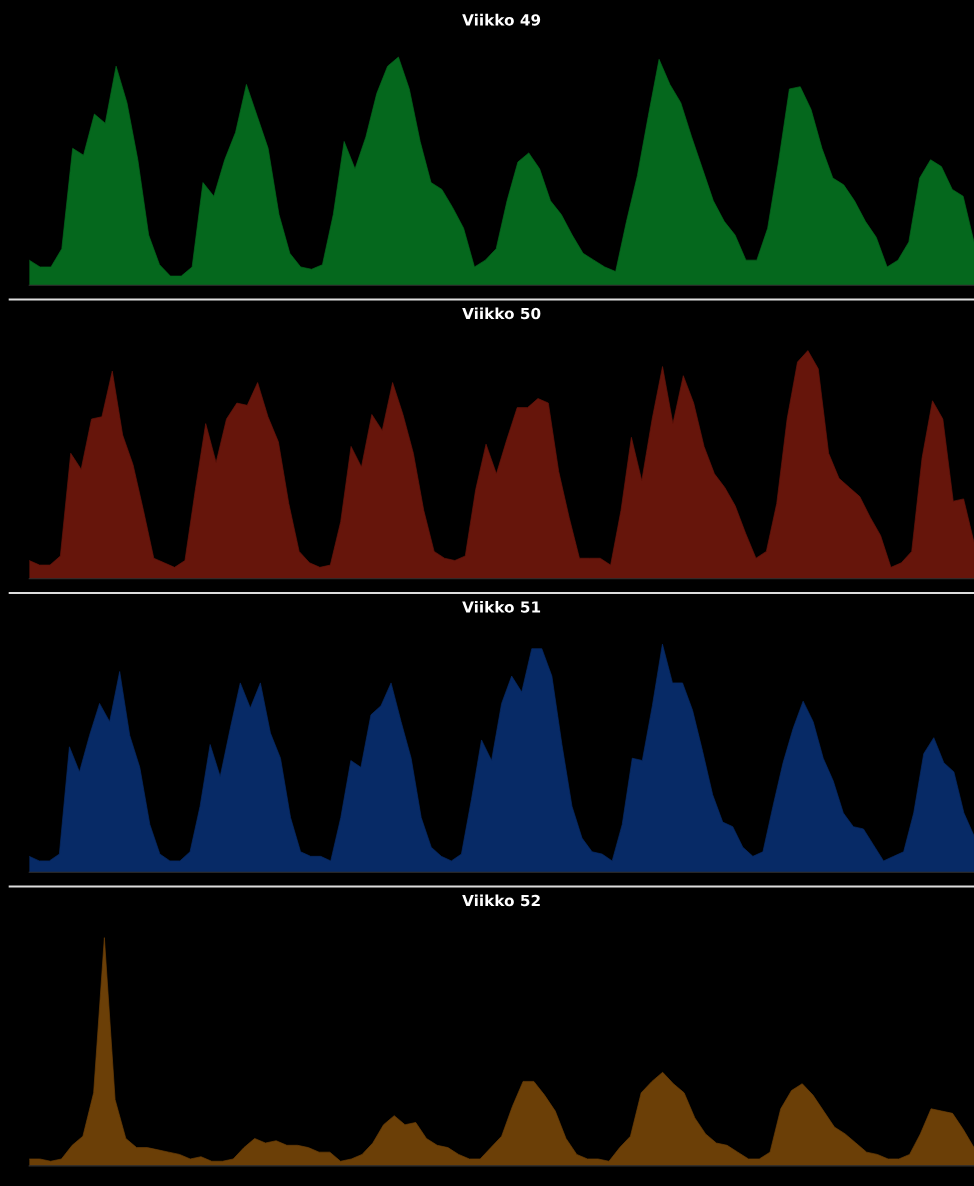  Describe the element at coordinates (501, 19) in the screenshot. I see `chart-title: Viikko 49` at that location.